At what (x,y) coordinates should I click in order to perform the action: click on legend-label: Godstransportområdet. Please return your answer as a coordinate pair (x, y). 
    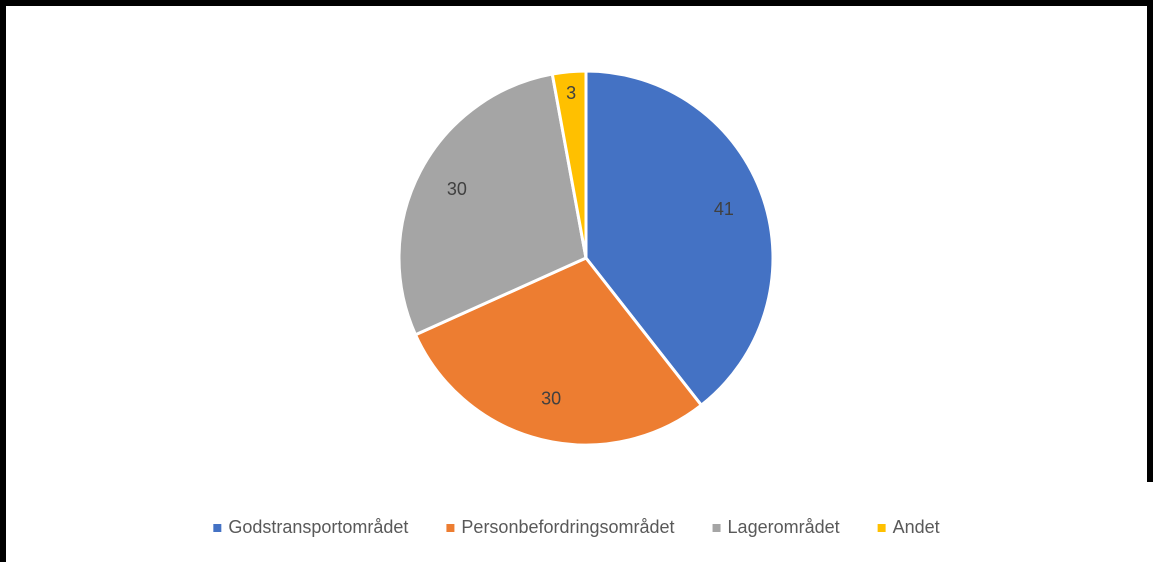
    Looking at the image, I should click on (318, 527).